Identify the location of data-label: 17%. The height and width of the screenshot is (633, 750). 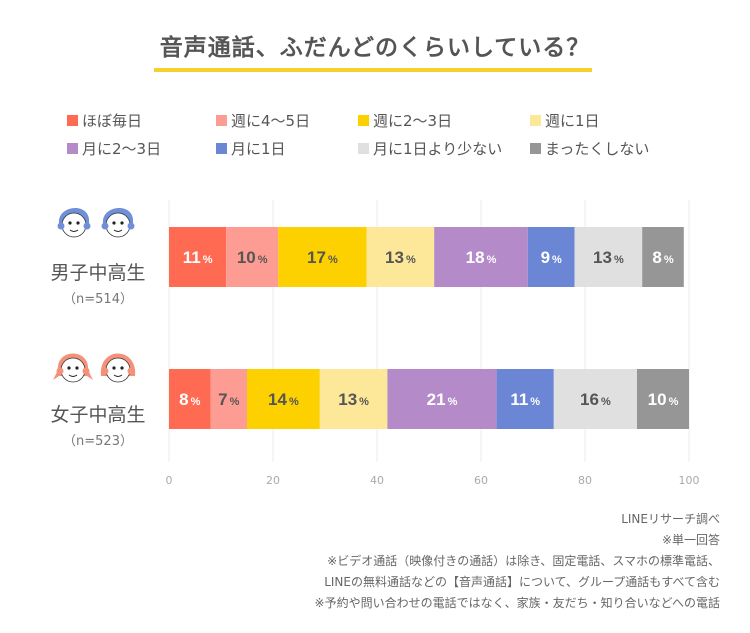
(322, 257).